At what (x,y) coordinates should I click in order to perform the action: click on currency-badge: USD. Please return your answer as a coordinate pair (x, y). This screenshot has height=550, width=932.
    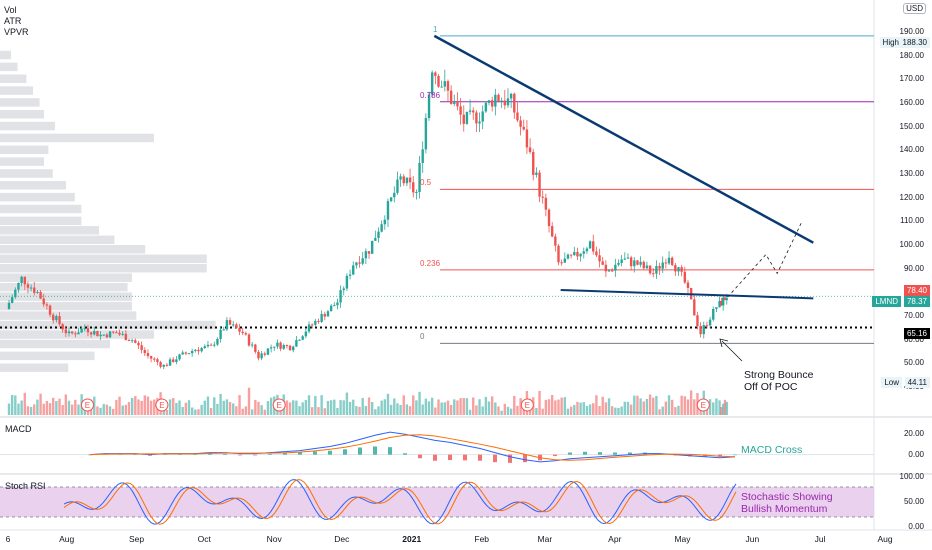
    Looking at the image, I should click on (914, 8).